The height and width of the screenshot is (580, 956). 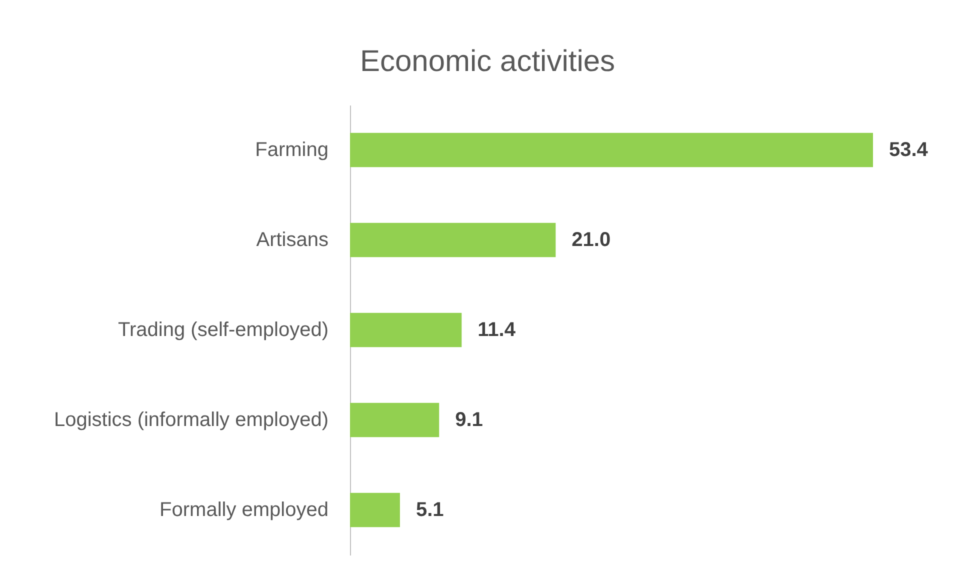 I want to click on data-label: 53.4, so click(x=909, y=150).